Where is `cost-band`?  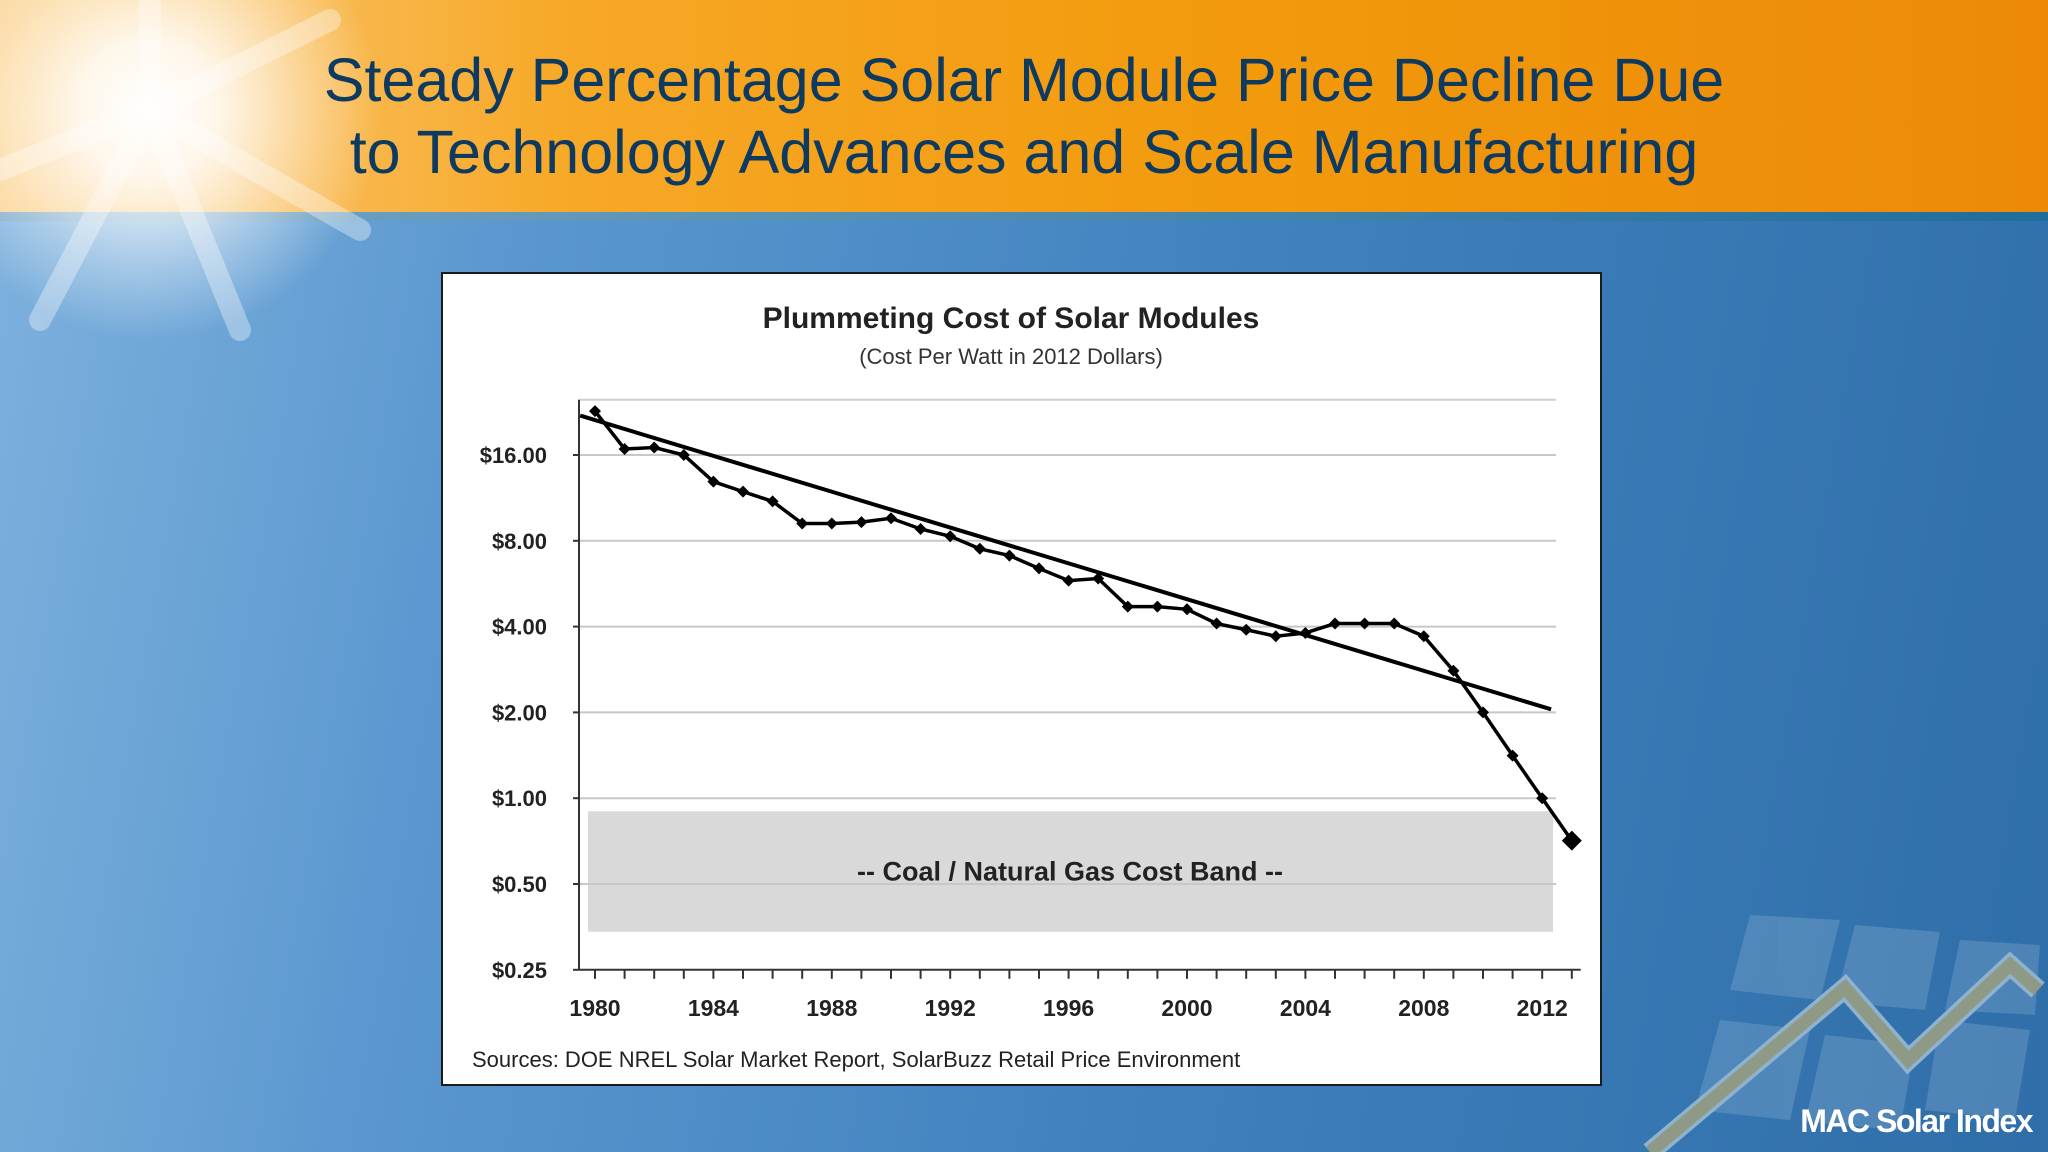
cost-band is located at coordinates (1070, 871).